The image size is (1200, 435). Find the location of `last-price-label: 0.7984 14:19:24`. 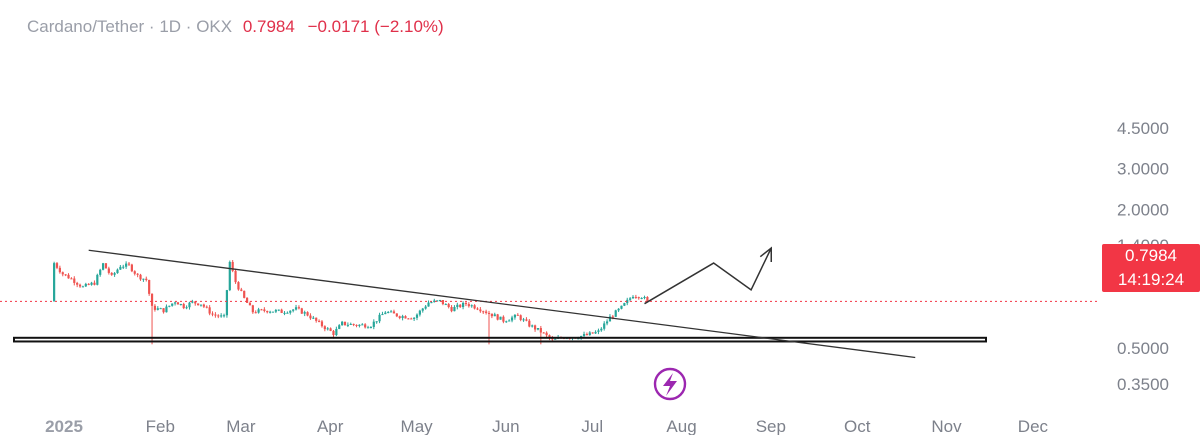

last-price-label: 0.7984 14:19:24 is located at coordinates (1151, 268).